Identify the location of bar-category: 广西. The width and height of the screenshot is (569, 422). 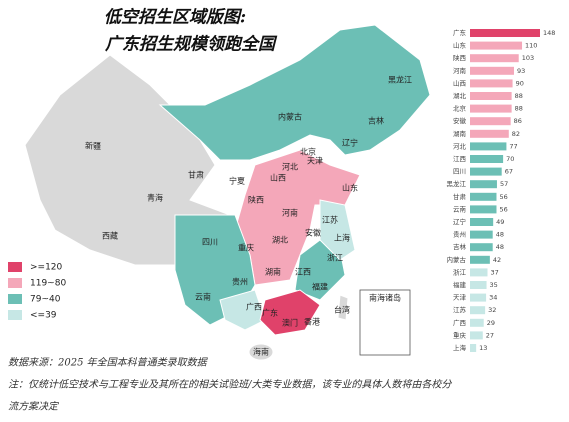
(460, 322).